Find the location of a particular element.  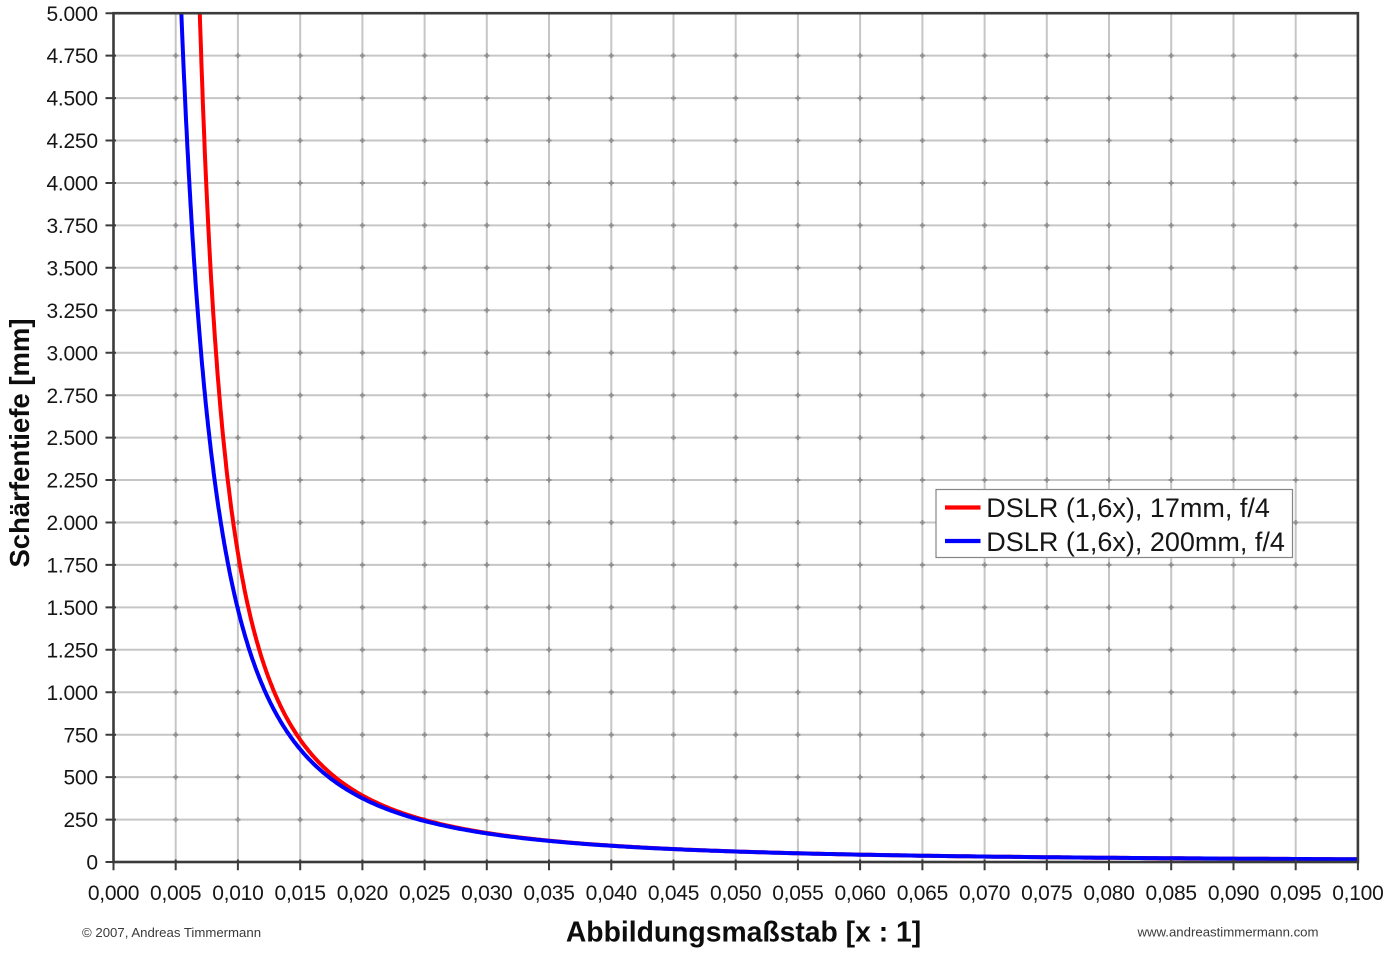

svg-text: 1.500 is located at coordinates (71, 608).